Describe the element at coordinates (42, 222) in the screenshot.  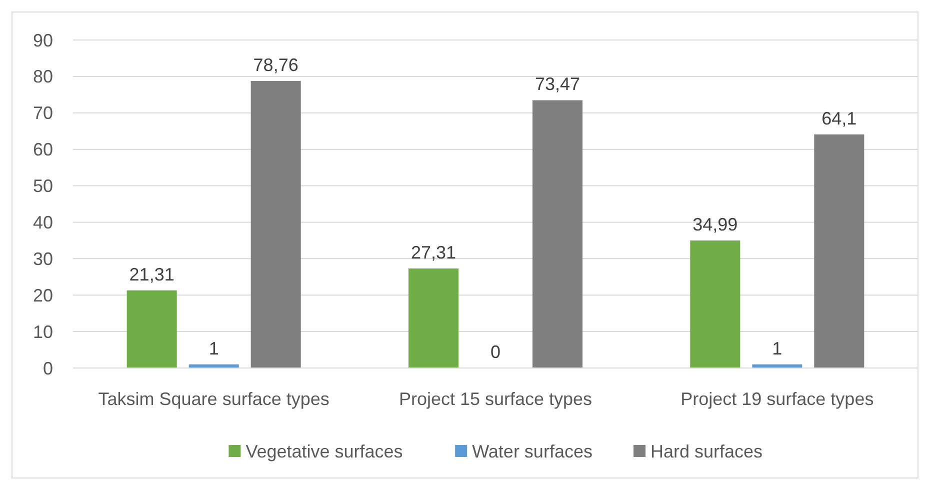
I see `y-tick-label: 40` at that location.